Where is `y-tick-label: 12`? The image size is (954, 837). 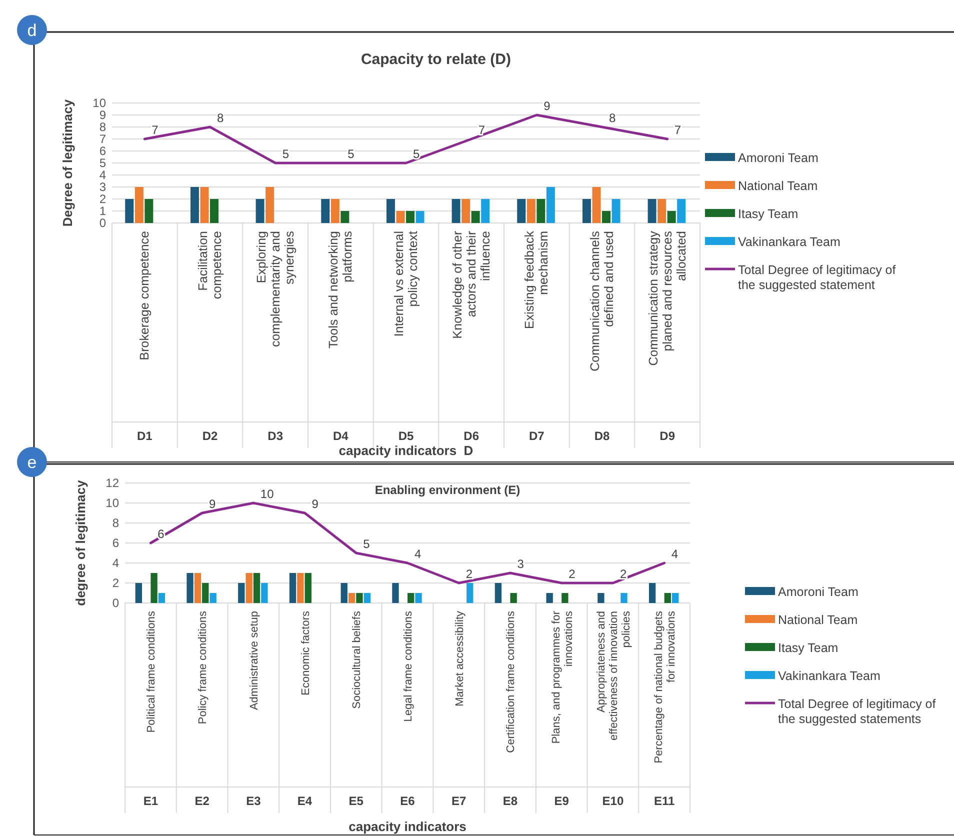 y-tick-label: 12 is located at coordinates (113, 483).